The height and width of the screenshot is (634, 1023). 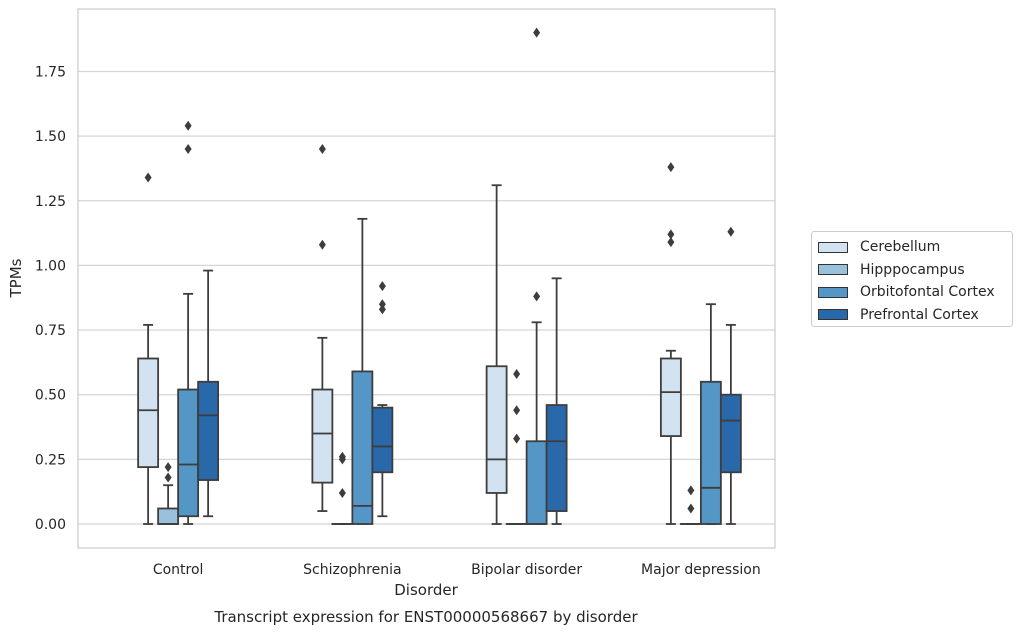 I want to click on x-tick-label: Schizophrenia, so click(x=352, y=570).